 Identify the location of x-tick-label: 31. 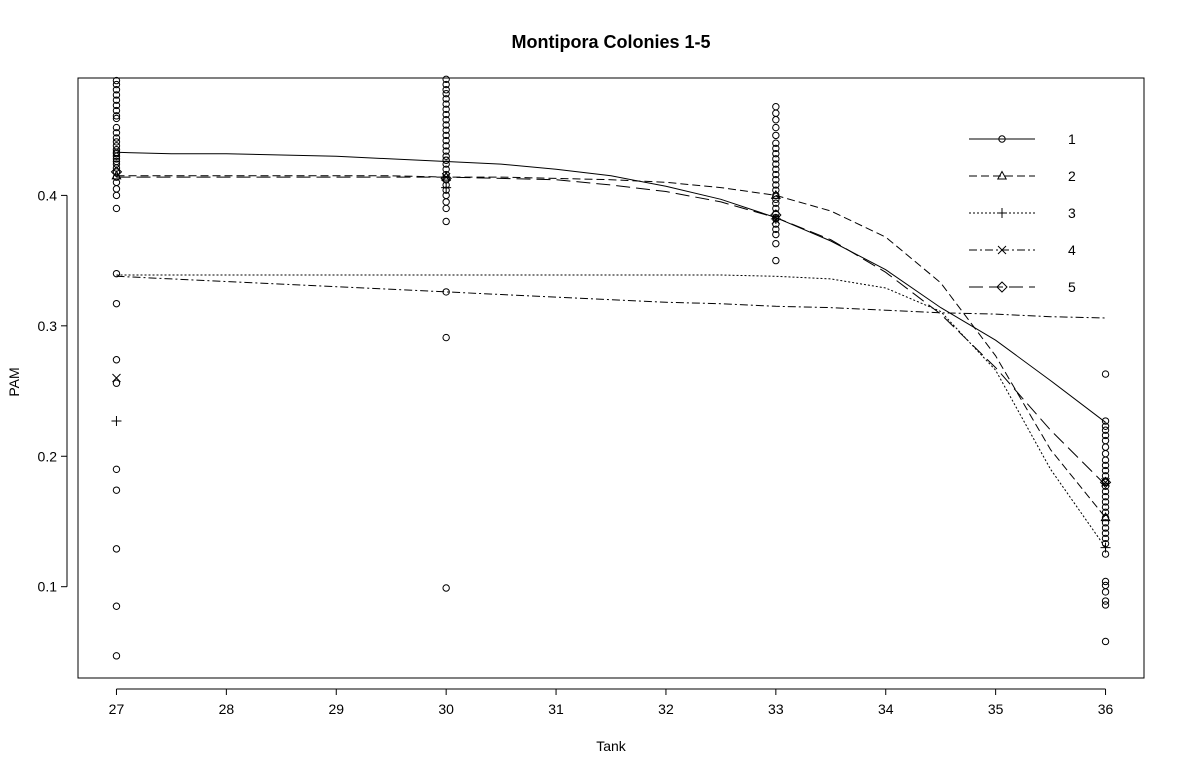
(556, 709).